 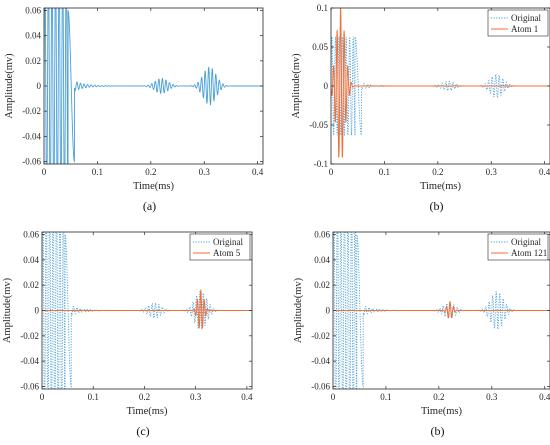 What do you see at coordinates (321, 164) in the screenshot?
I see `y-tick-label: -0.1` at bounding box center [321, 164].